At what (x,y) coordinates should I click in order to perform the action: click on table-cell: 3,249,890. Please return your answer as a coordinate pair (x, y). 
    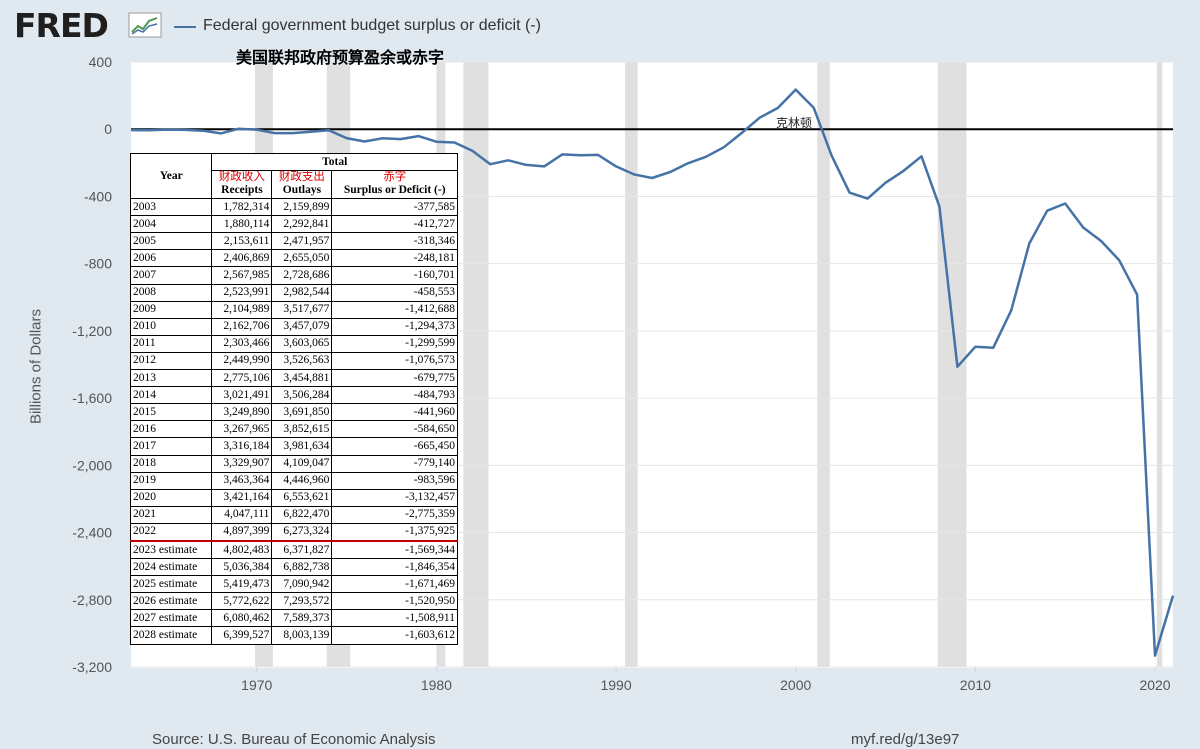
    Looking at the image, I should click on (242, 412).